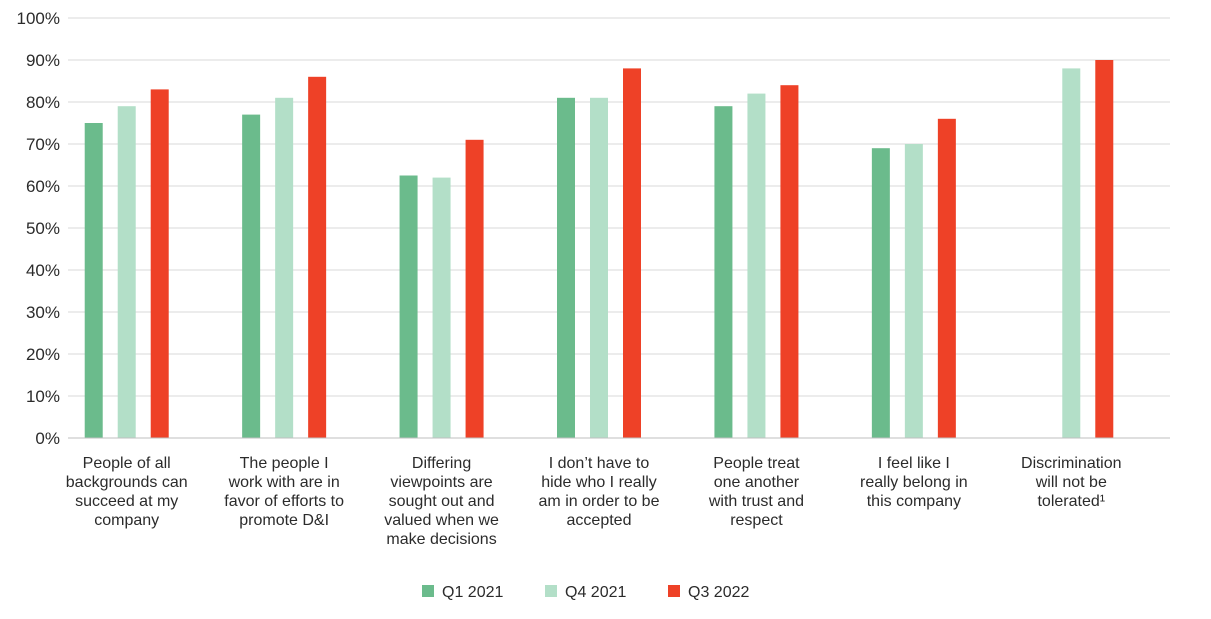 This screenshot has height=619, width=1211. What do you see at coordinates (718, 592) in the screenshot?
I see `legend-label-q3-2022: Q3 2022` at bounding box center [718, 592].